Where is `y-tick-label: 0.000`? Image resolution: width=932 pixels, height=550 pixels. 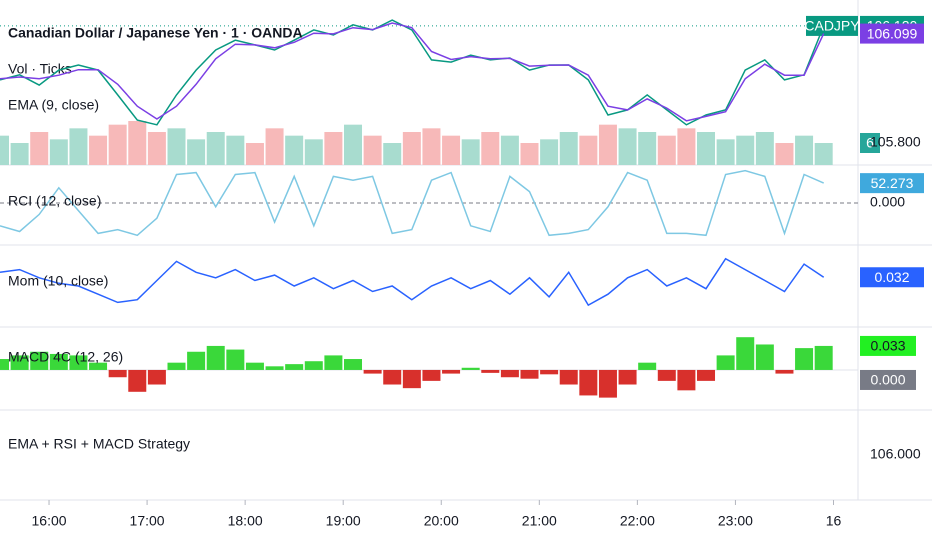 y-tick-label: 0.000 is located at coordinates (887, 202).